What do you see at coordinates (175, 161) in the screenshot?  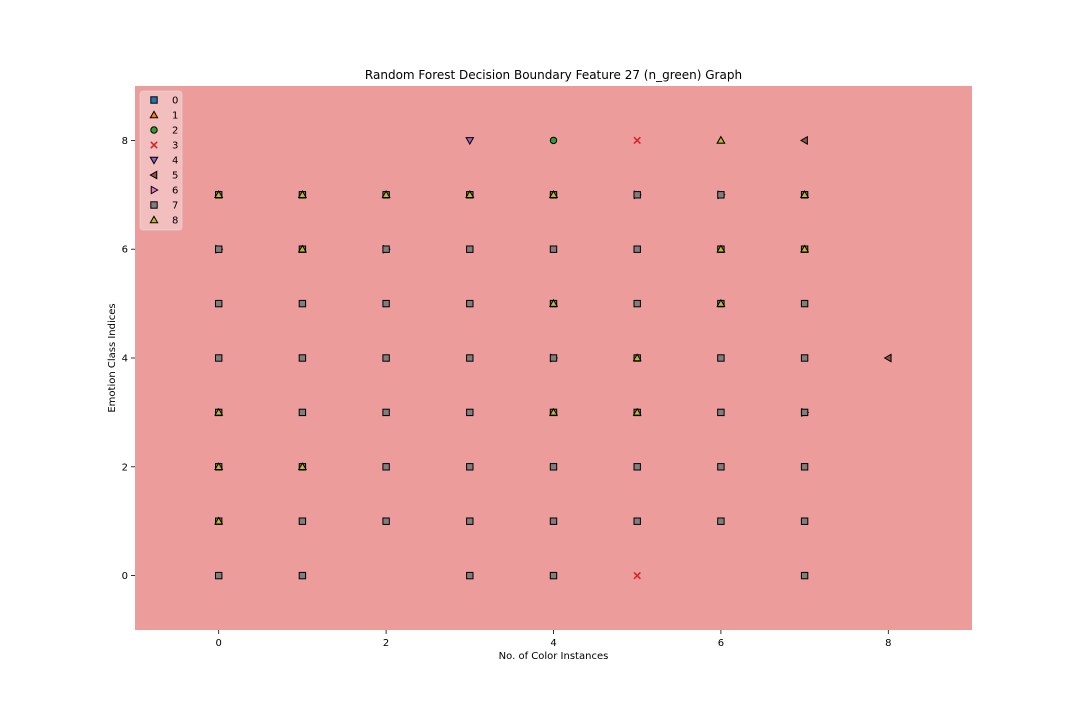 I see `legend-label: 4` at bounding box center [175, 161].